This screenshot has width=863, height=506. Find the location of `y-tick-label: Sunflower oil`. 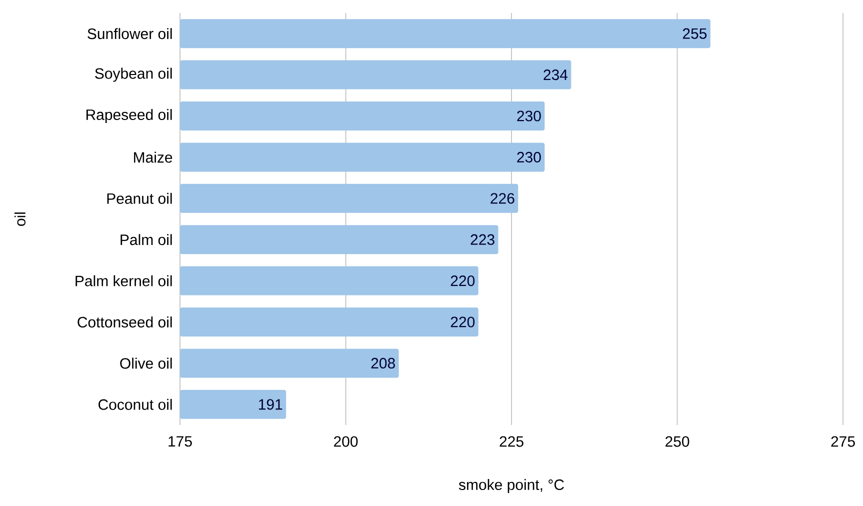

y-tick-label: Sunflower oil is located at coordinates (130, 34).